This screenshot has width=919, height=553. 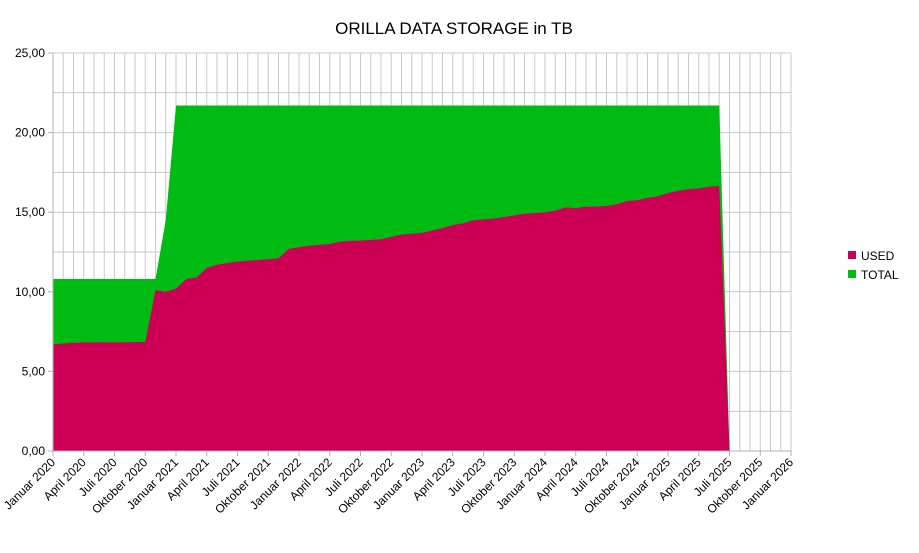 What do you see at coordinates (852, 255) in the screenshot?
I see `legend-swatch-used` at bounding box center [852, 255].